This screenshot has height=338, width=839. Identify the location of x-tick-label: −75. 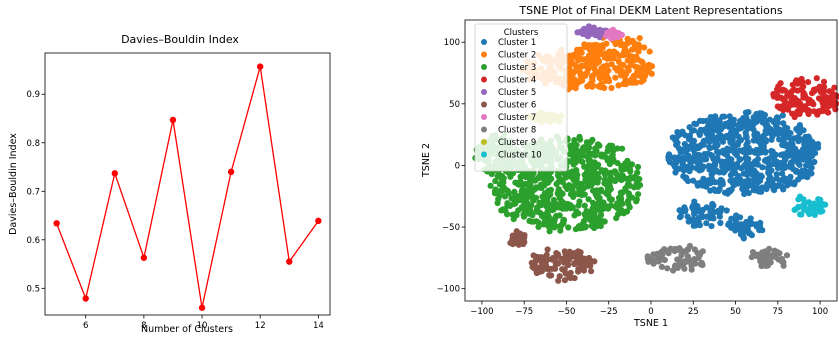
(524, 312).